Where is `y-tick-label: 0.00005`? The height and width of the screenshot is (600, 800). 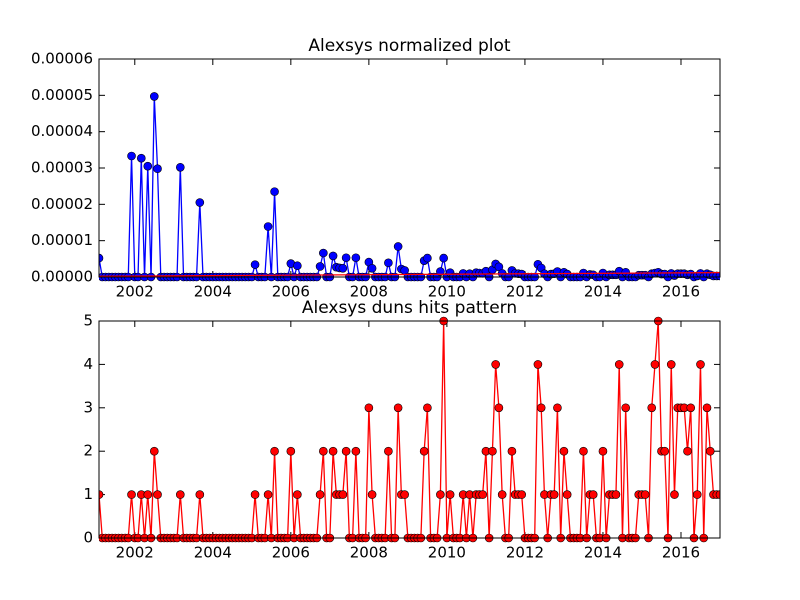 y-tick-label: 0.00005 is located at coordinates (62, 95).